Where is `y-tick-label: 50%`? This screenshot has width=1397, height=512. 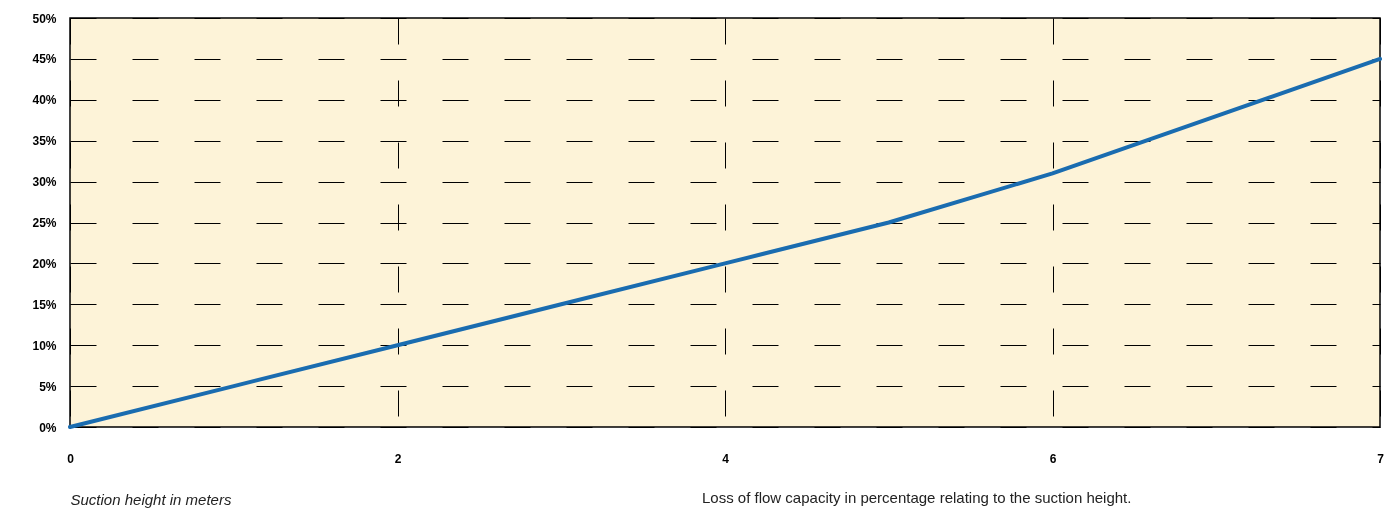
y-tick-label: 50% is located at coordinates (44, 18).